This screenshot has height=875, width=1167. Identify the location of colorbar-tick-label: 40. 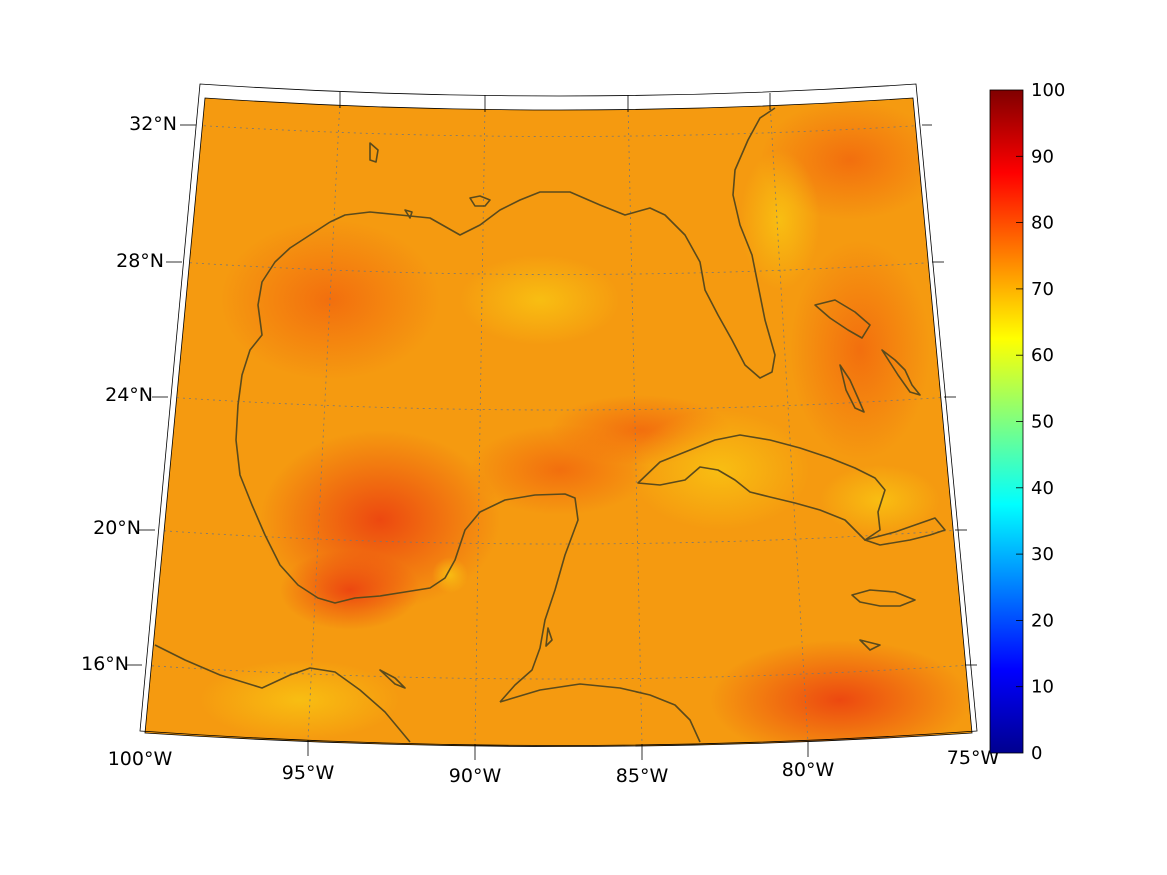
(1042, 488).